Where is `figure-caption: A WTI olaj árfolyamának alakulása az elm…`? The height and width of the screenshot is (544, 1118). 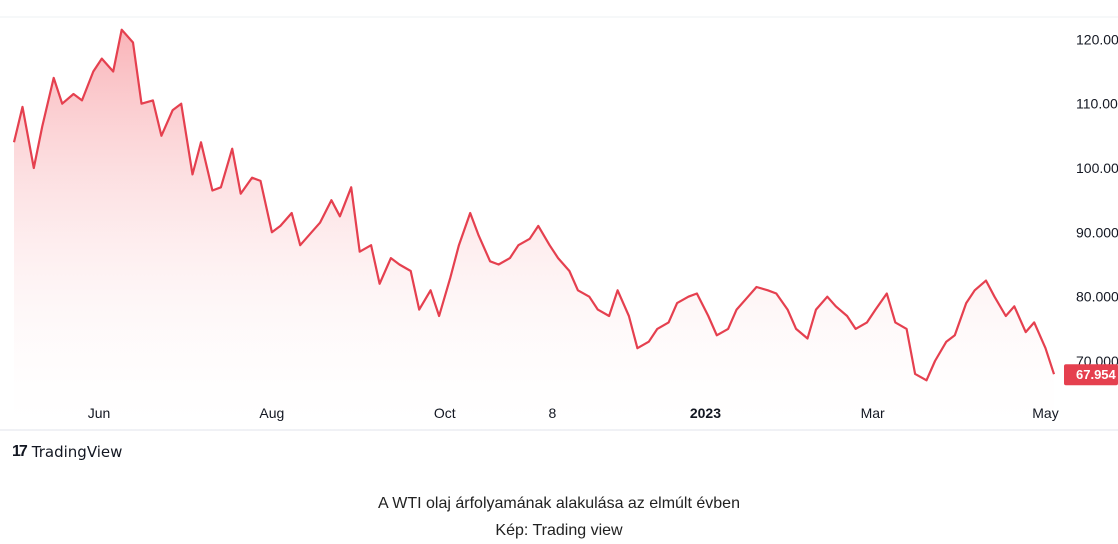 figure-caption: A WTI olaj árfolyamának alakulása az elm… is located at coordinates (559, 517).